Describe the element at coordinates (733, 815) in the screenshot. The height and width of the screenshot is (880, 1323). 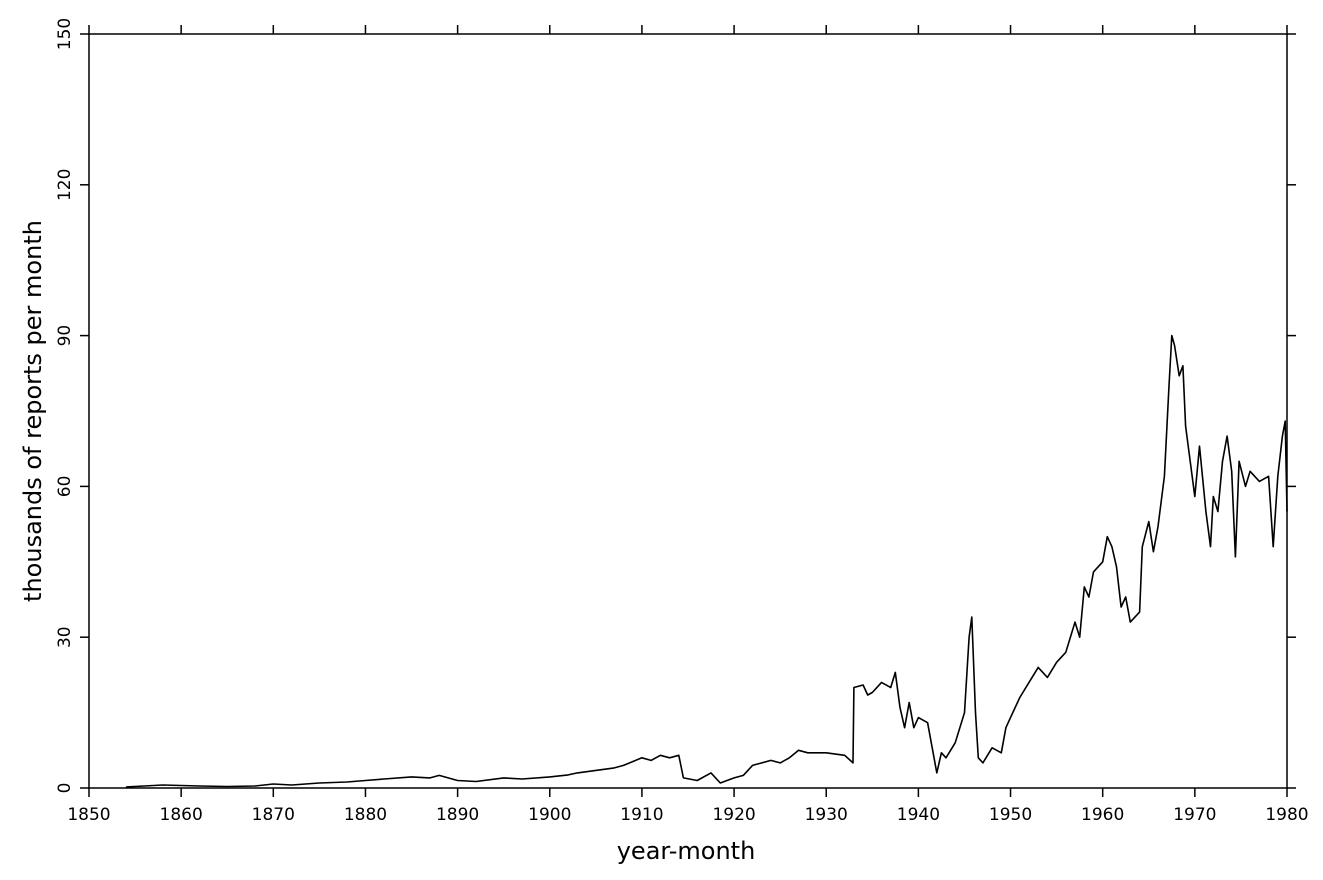
I see `x-tick-label: 1920` at that location.